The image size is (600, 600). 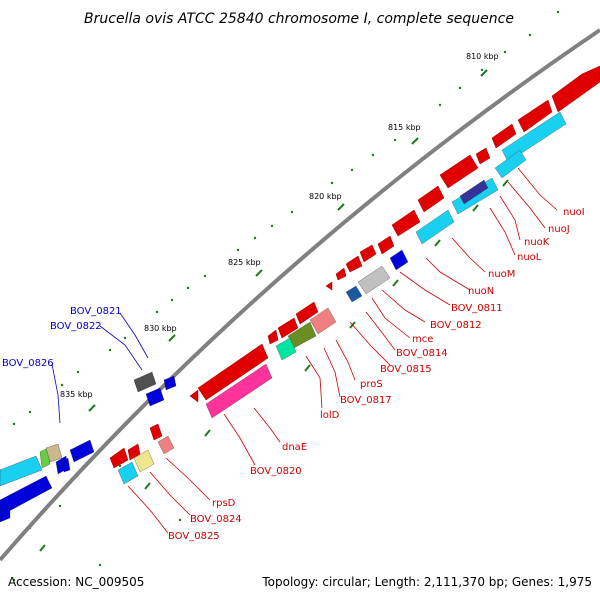 What do you see at coordinates (276, 471) in the screenshot?
I see `gene-label-BOV_0820: BOV_0820` at bounding box center [276, 471].